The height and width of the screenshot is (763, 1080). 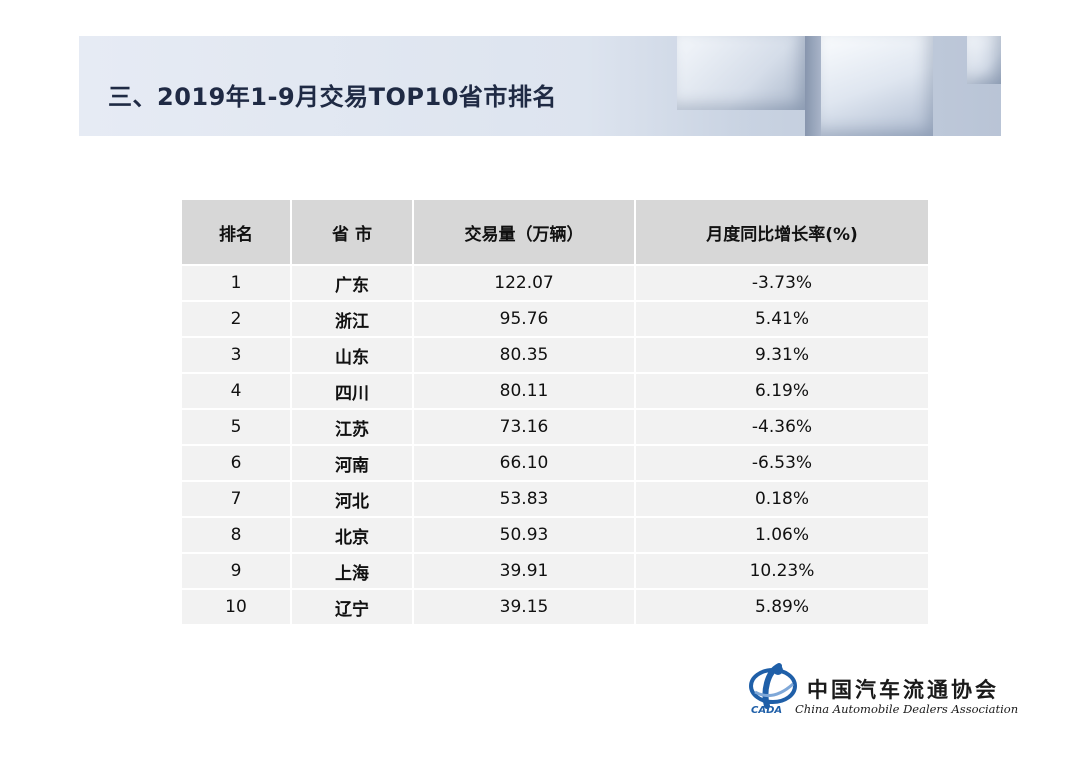 I want to click on growth-cell: 9.31%, so click(x=782, y=355).